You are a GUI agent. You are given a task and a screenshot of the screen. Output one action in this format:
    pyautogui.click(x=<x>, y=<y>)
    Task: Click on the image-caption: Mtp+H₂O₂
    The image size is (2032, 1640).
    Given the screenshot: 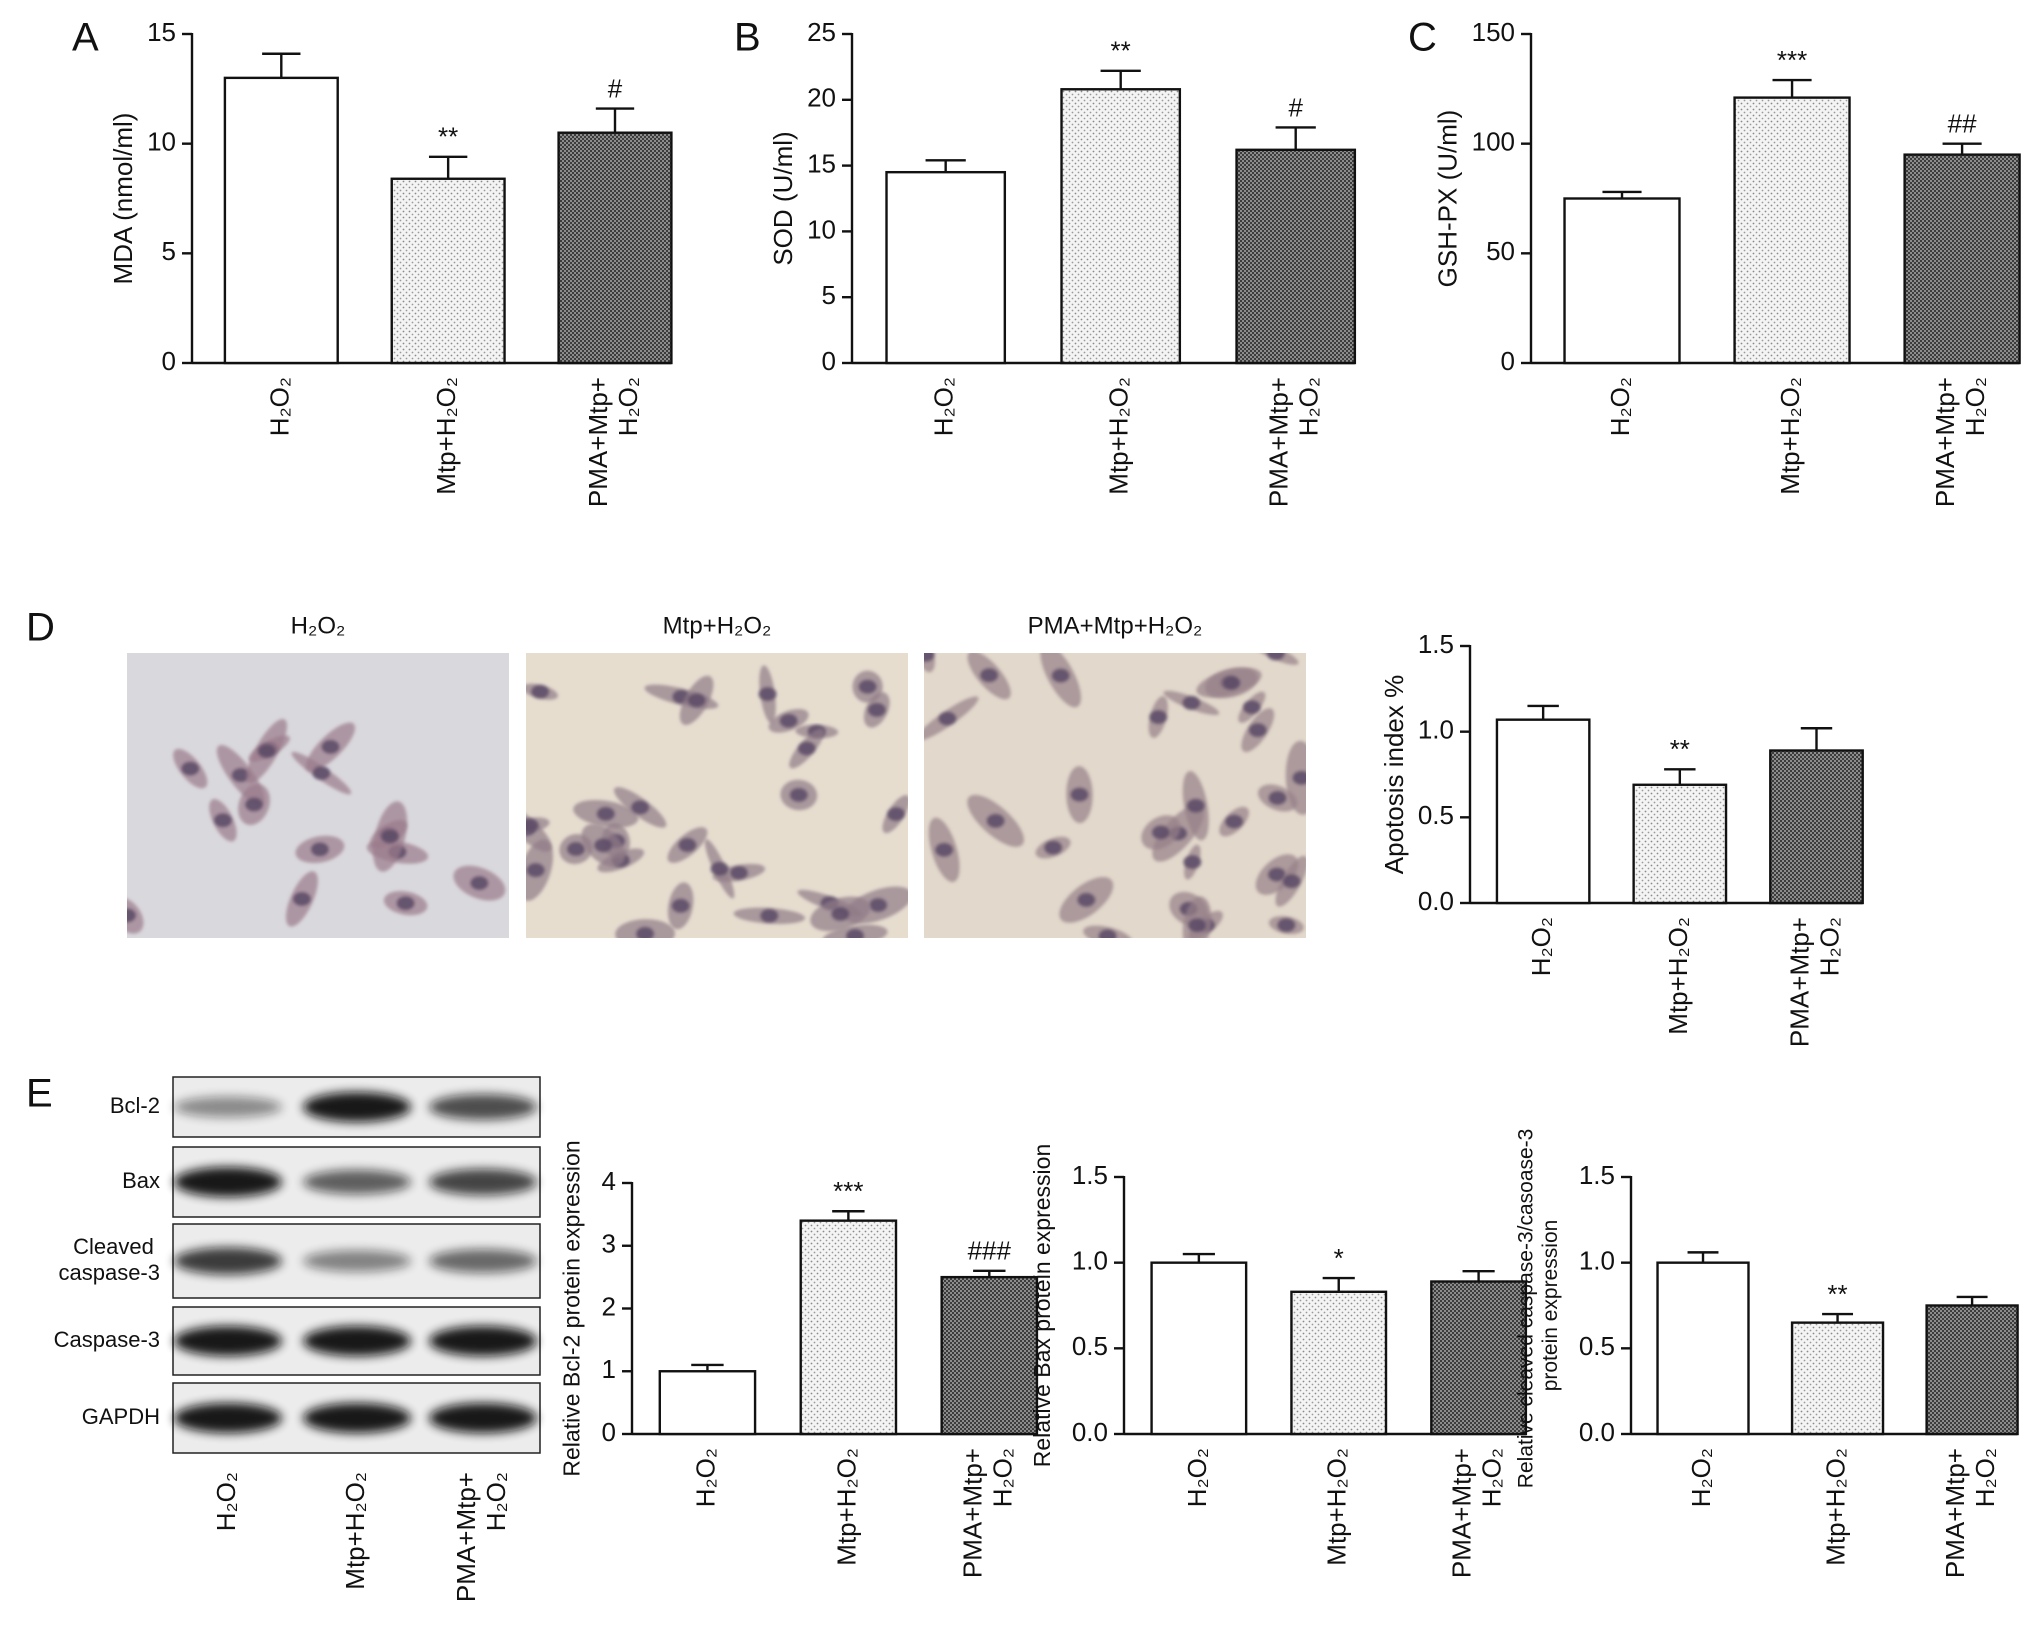 What is the action you would take?
    pyautogui.click(x=717, y=625)
    